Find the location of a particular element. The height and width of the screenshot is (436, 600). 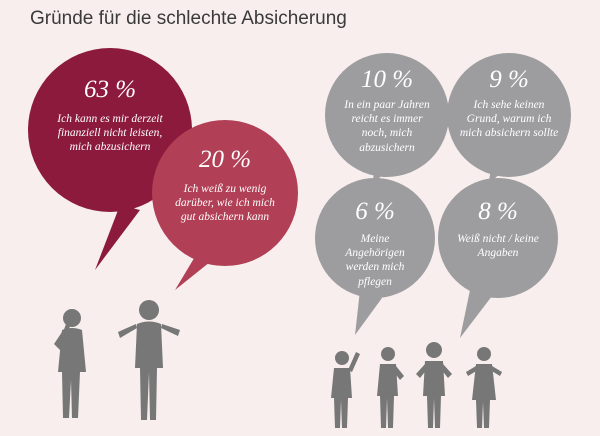

bubble-8-tail is located at coordinates (476, 314).